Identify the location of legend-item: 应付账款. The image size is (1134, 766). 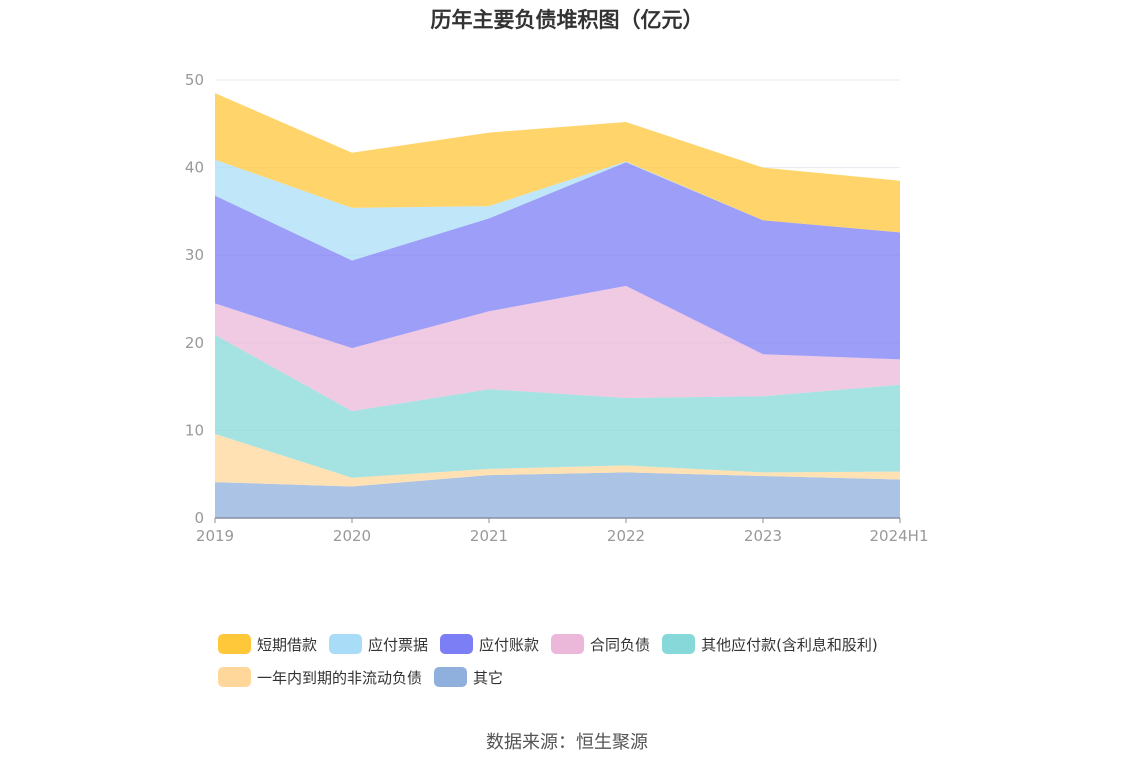
(489, 644).